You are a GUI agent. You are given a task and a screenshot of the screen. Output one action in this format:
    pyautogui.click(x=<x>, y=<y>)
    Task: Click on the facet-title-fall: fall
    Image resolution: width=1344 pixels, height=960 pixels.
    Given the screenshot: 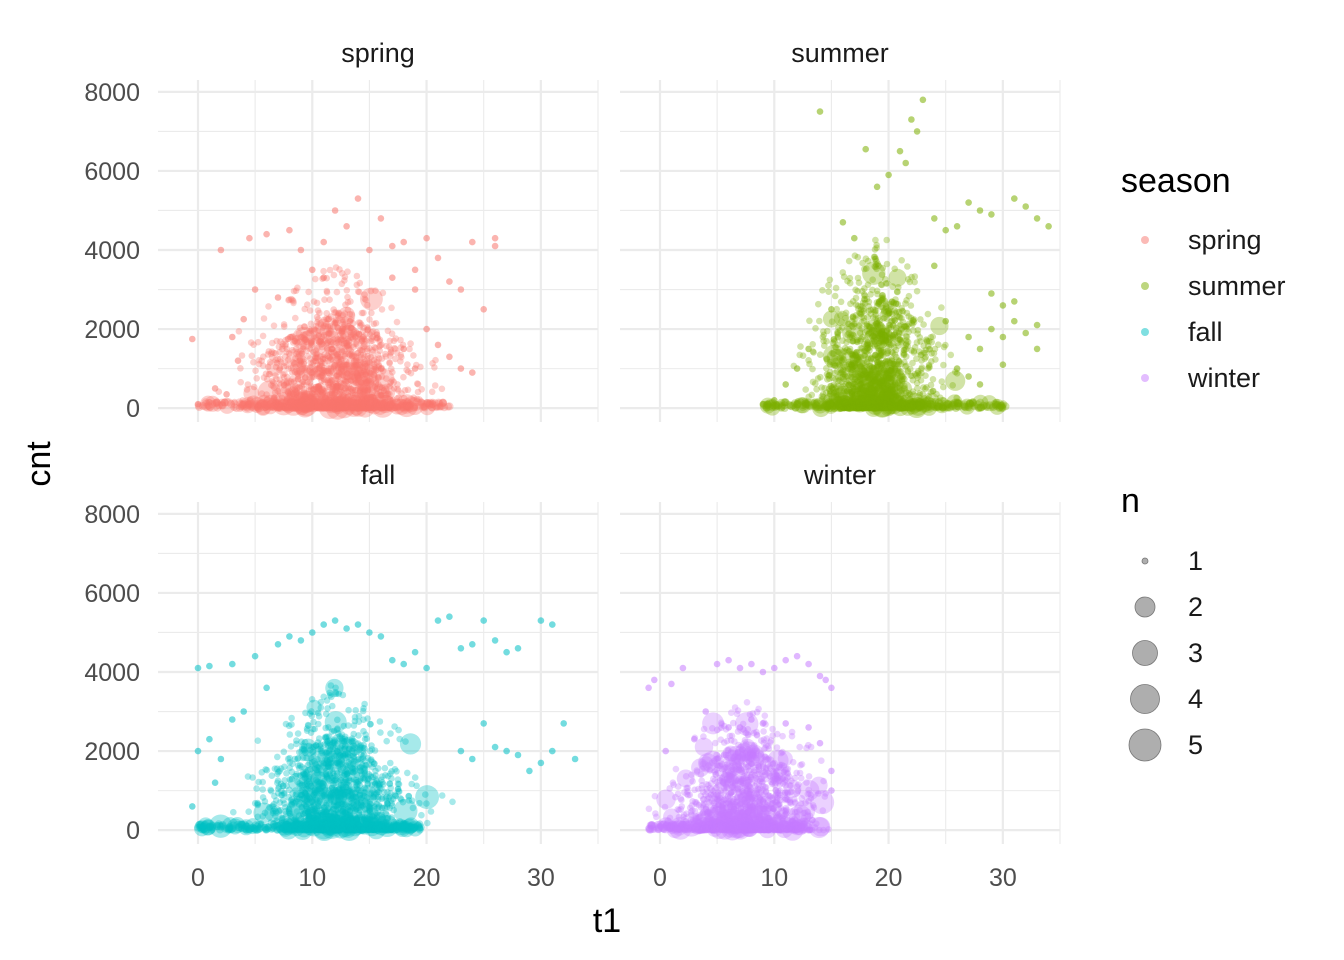 What is the action you would take?
    pyautogui.click(x=378, y=475)
    